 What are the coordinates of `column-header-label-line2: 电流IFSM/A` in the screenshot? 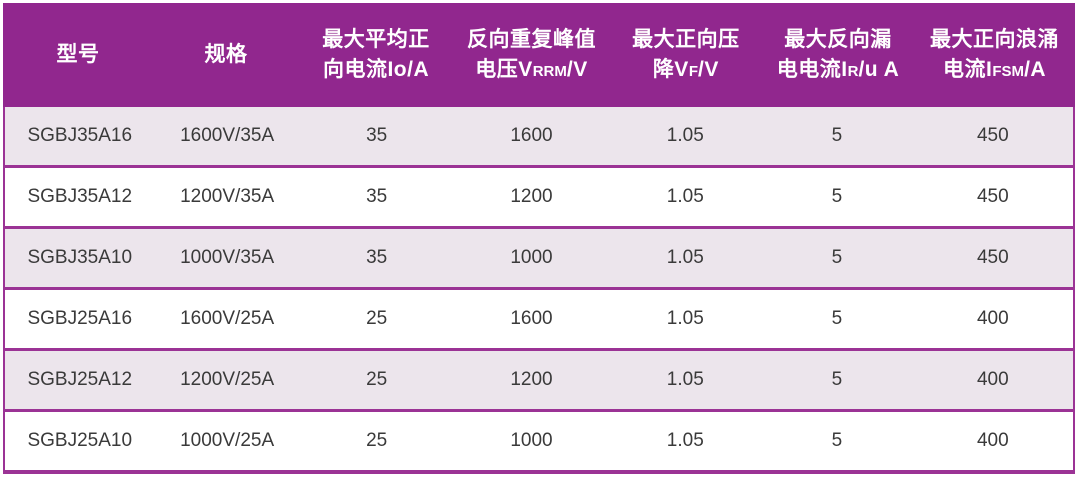 It's located at (995, 69).